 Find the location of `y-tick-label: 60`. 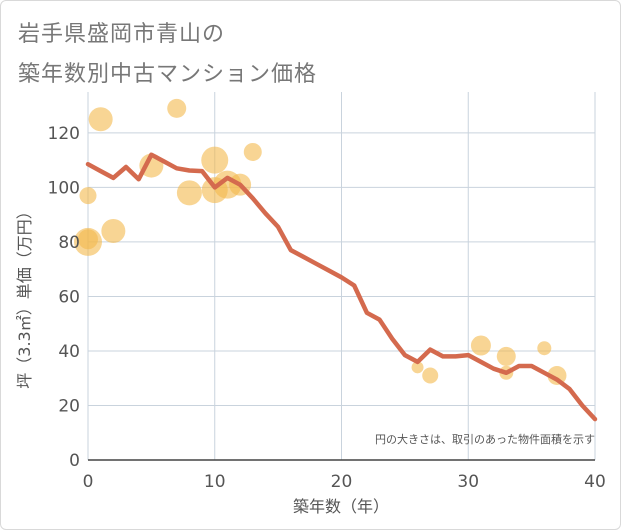

y-tick-label: 60 is located at coordinates (69, 297).